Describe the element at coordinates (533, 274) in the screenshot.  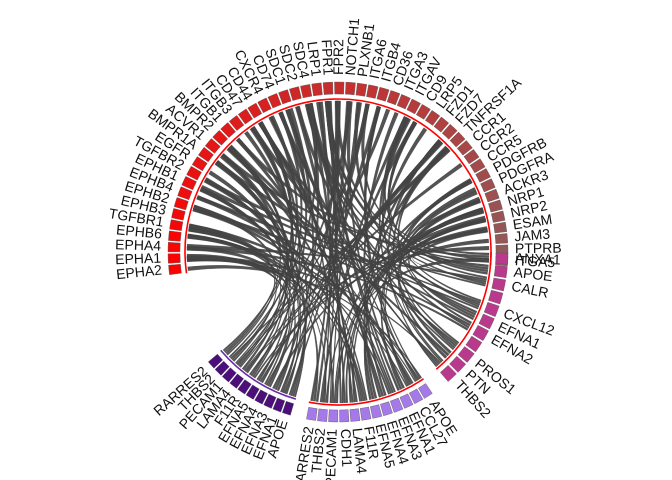
I see `chord-sector-label: APOE` at that location.